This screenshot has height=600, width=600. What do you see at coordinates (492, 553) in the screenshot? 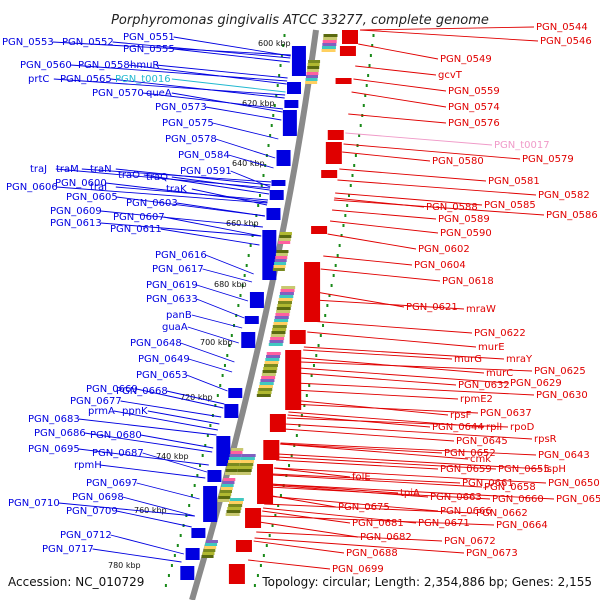
I see `right-gene-label: PGN_0673` at bounding box center [492, 553].